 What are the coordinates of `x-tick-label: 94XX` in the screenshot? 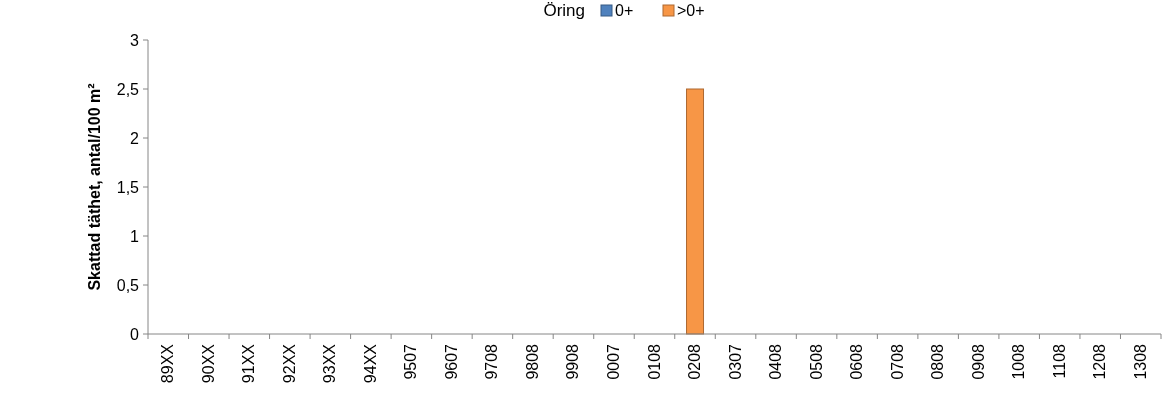 It's located at (370, 363).